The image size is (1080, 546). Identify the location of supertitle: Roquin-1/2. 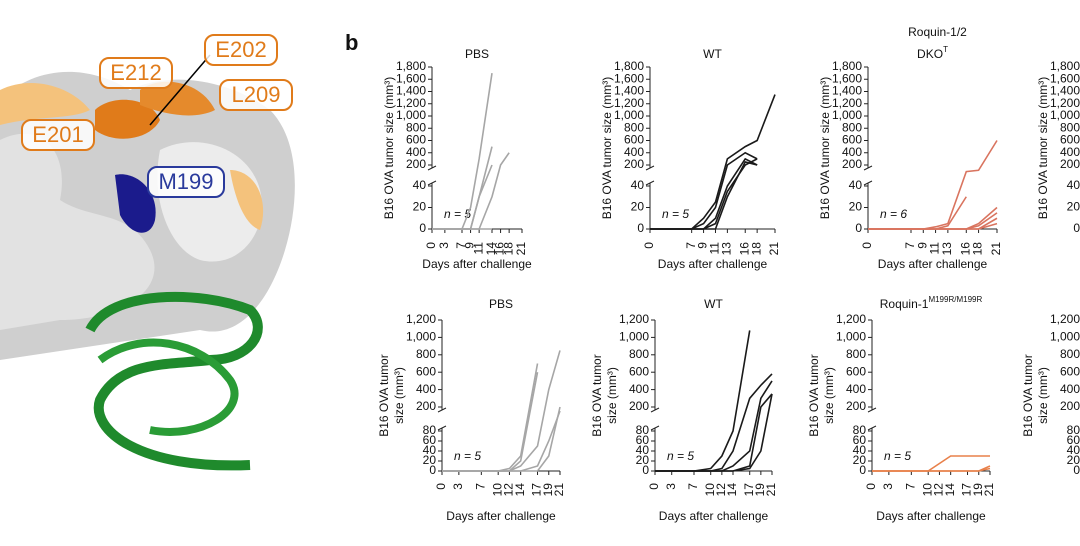
(937, 32).